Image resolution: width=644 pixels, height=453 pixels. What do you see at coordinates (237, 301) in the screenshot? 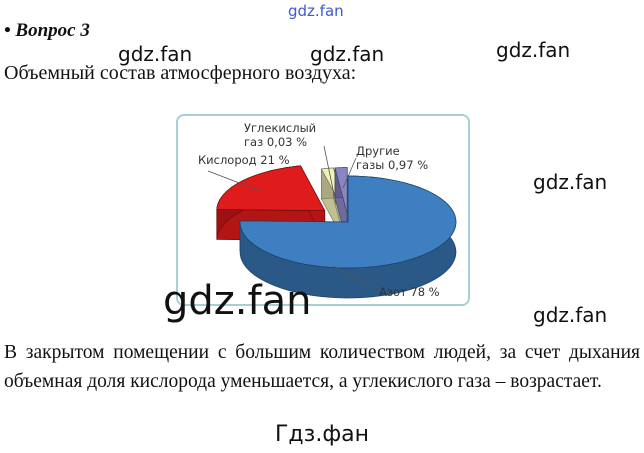
I see `watermark-large: gdz.fan` at bounding box center [237, 301].